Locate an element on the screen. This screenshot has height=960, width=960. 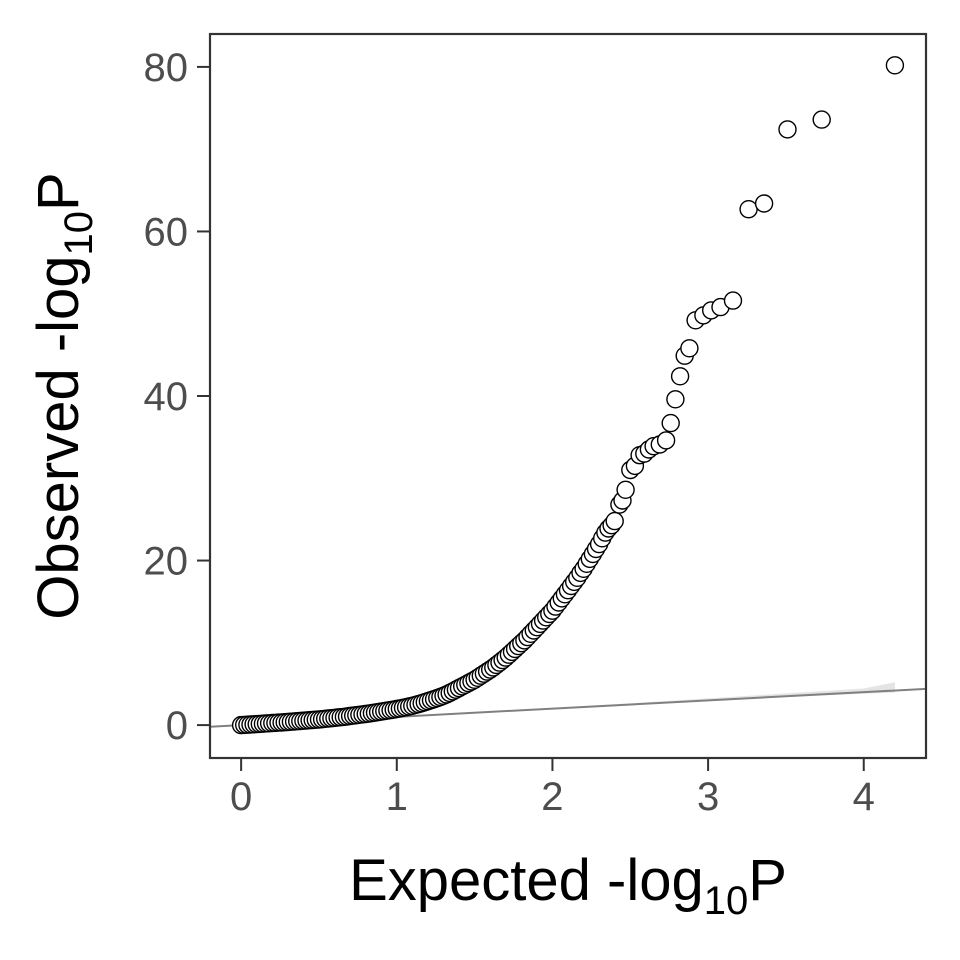
x-tick-label: 3 is located at coordinates (708, 797).